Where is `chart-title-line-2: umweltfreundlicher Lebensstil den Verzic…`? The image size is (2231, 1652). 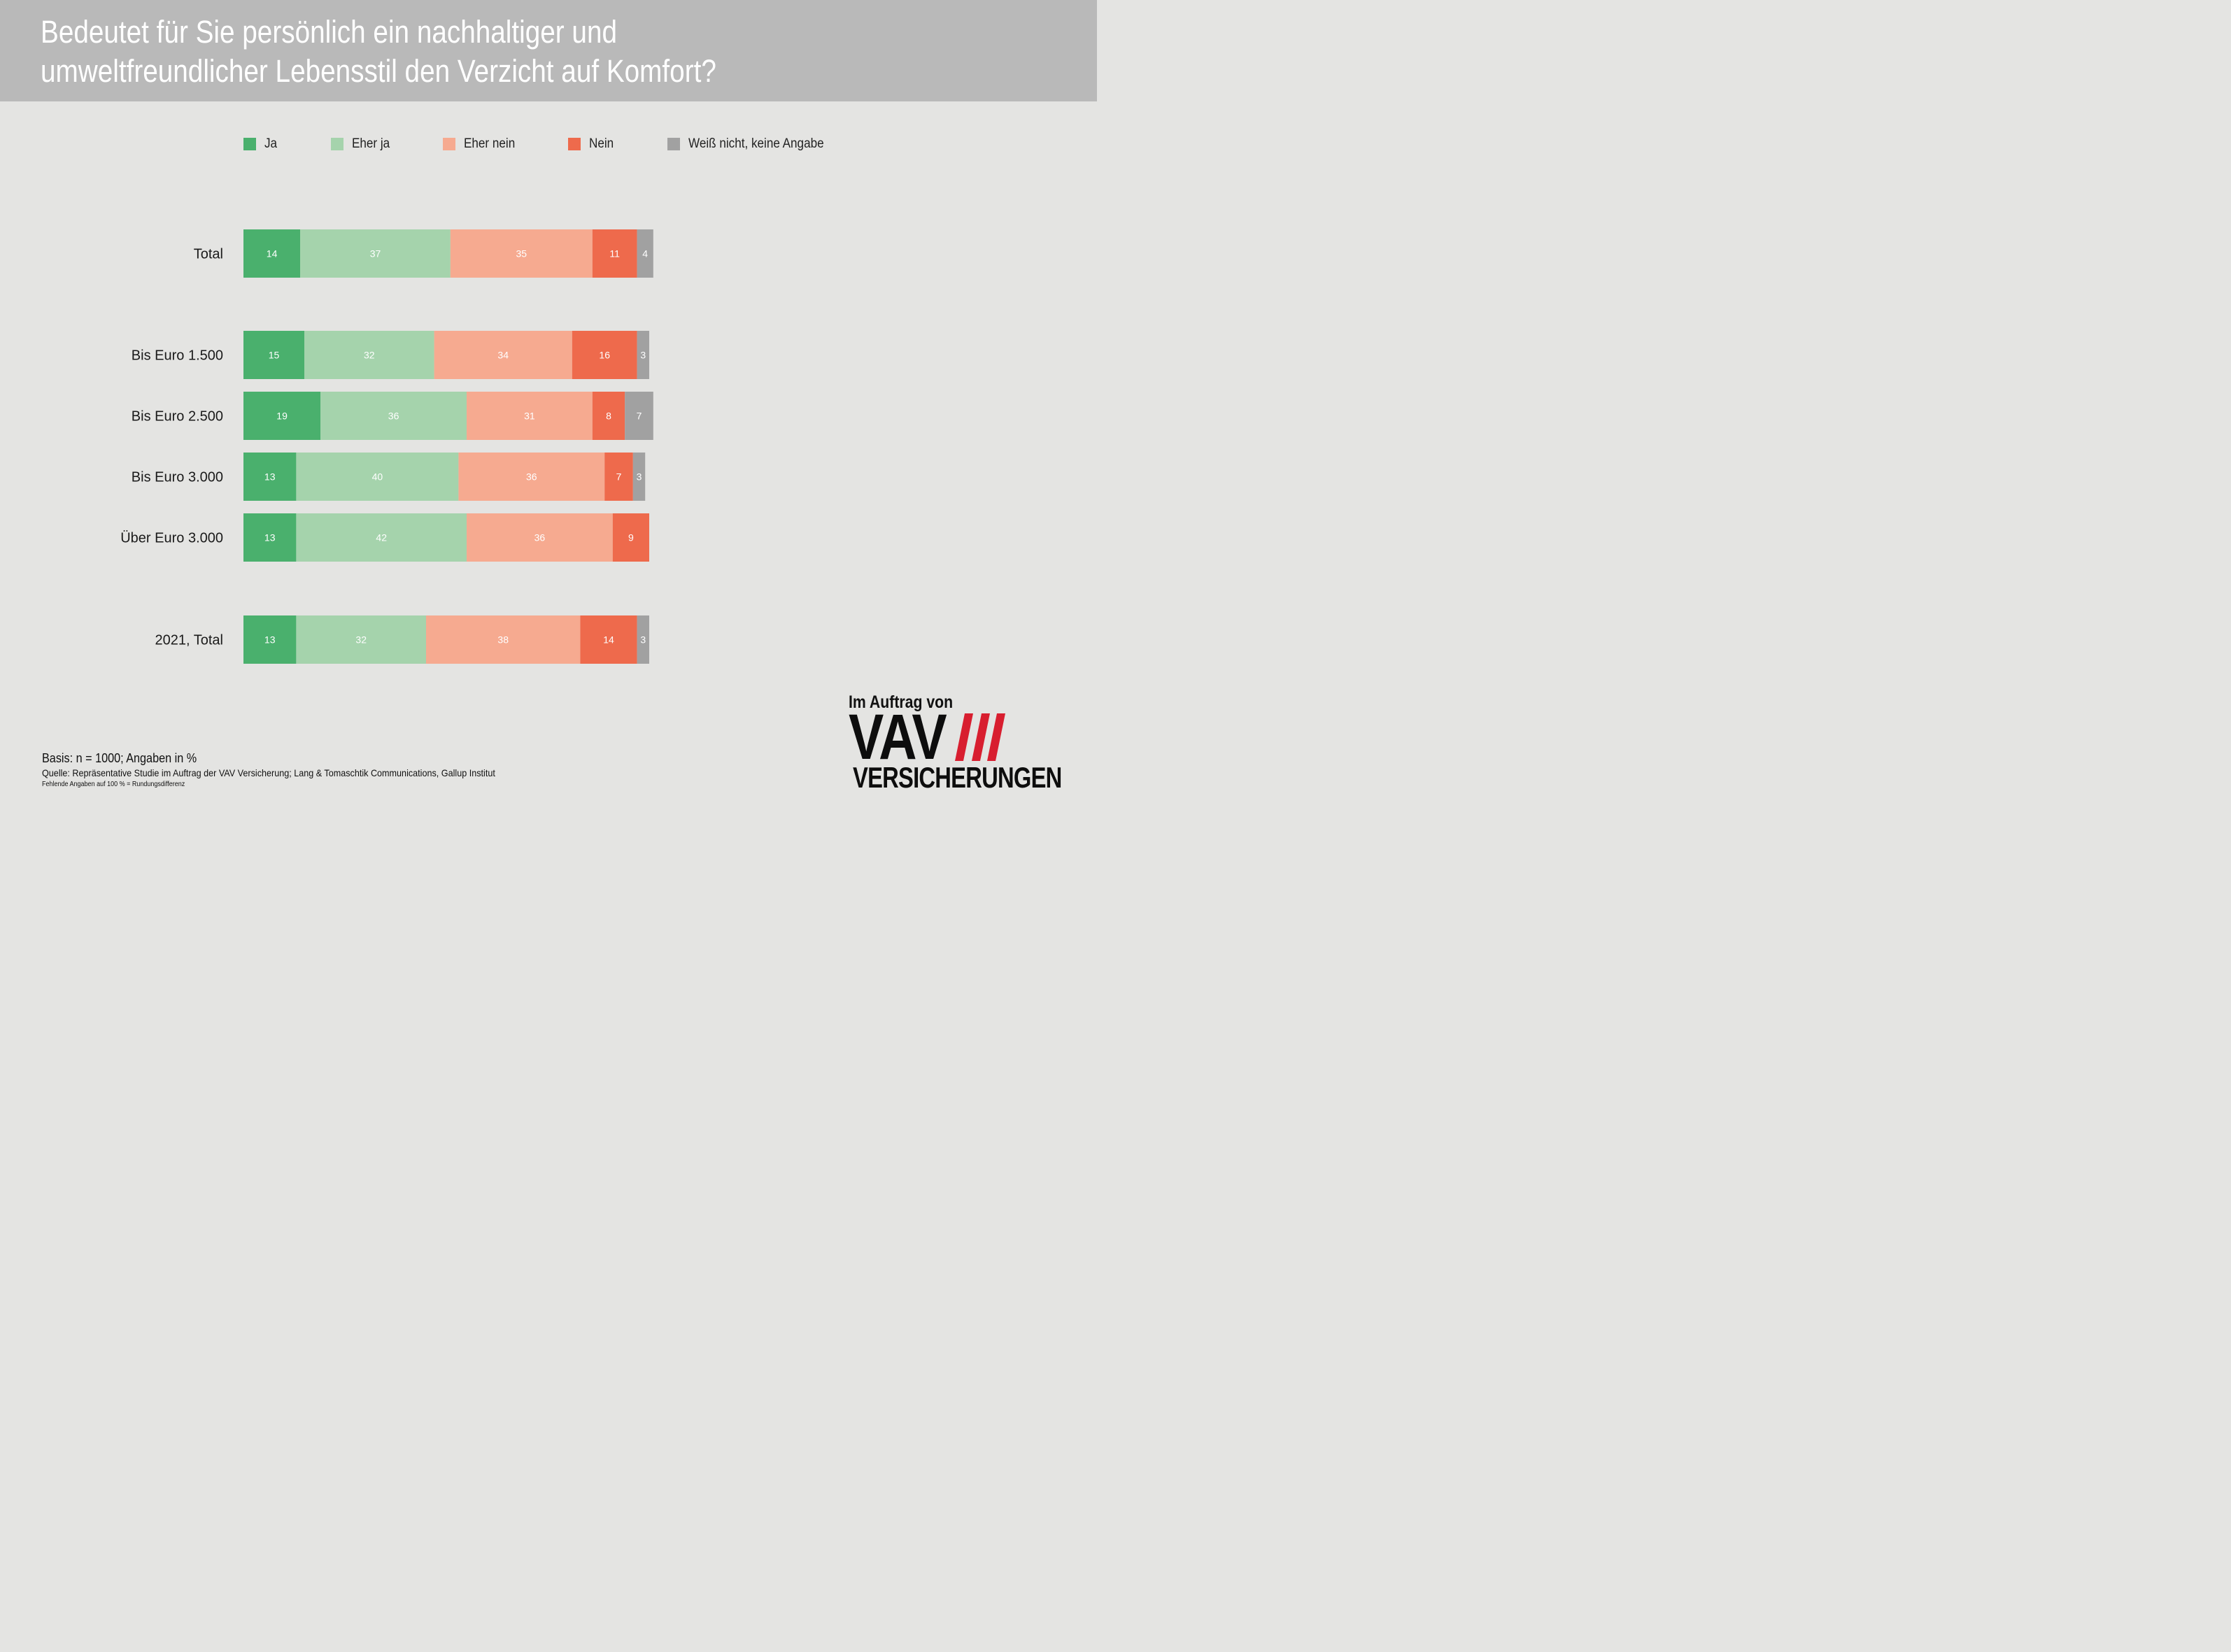
chart-title-line-2: umweltfreundlicher Lebensstil den Verzic… is located at coordinates (378, 71).